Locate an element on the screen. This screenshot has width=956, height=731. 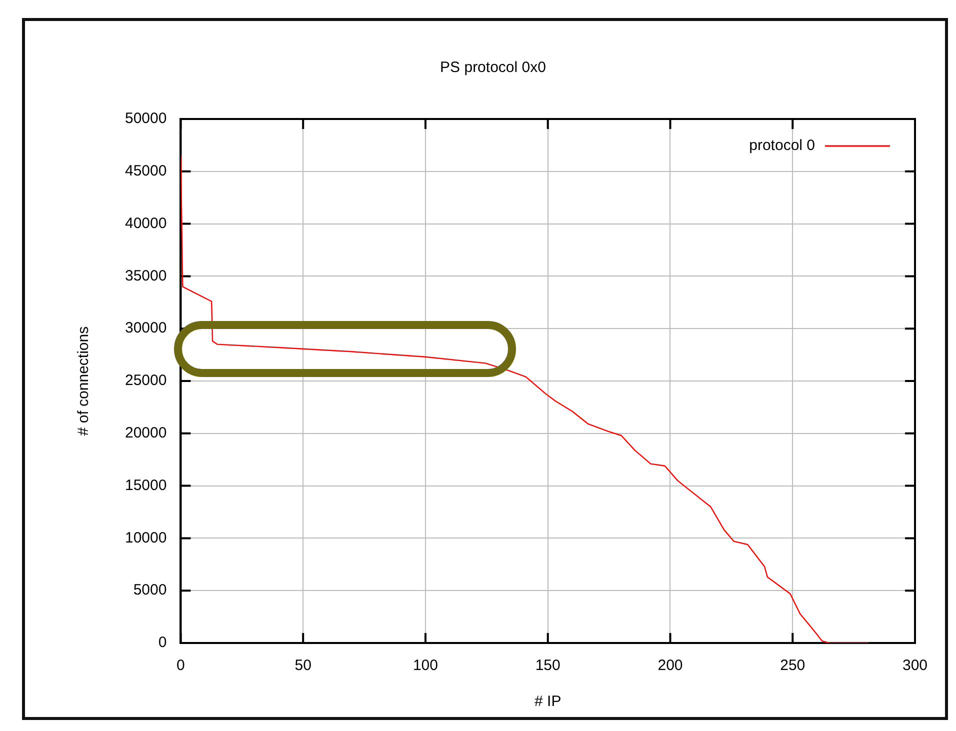
x-axis-title: # IP is located at coordinates (548, 701).